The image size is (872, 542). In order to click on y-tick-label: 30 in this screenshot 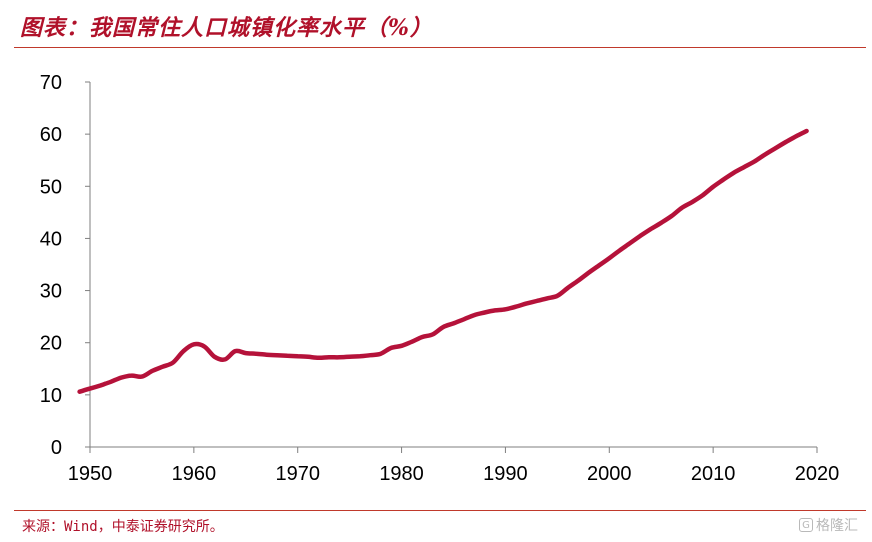, I will do `click(51, 292)`.